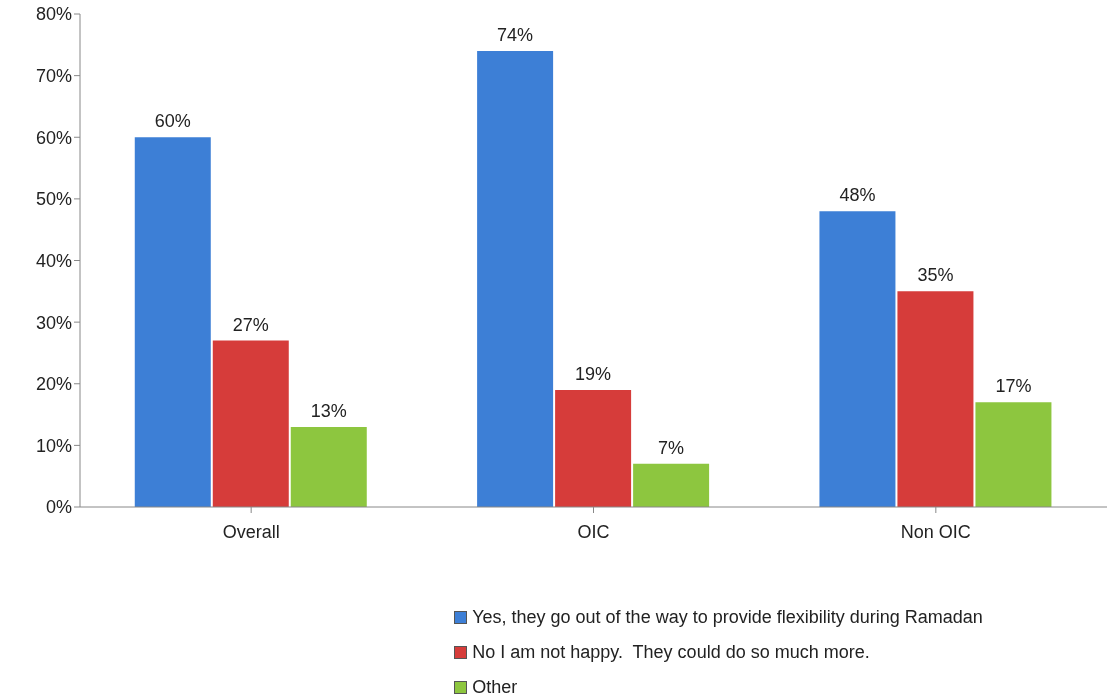 This screenshot has height=698, width=1107. I want to click on y-tick-label: 30%, so click(53, 322).